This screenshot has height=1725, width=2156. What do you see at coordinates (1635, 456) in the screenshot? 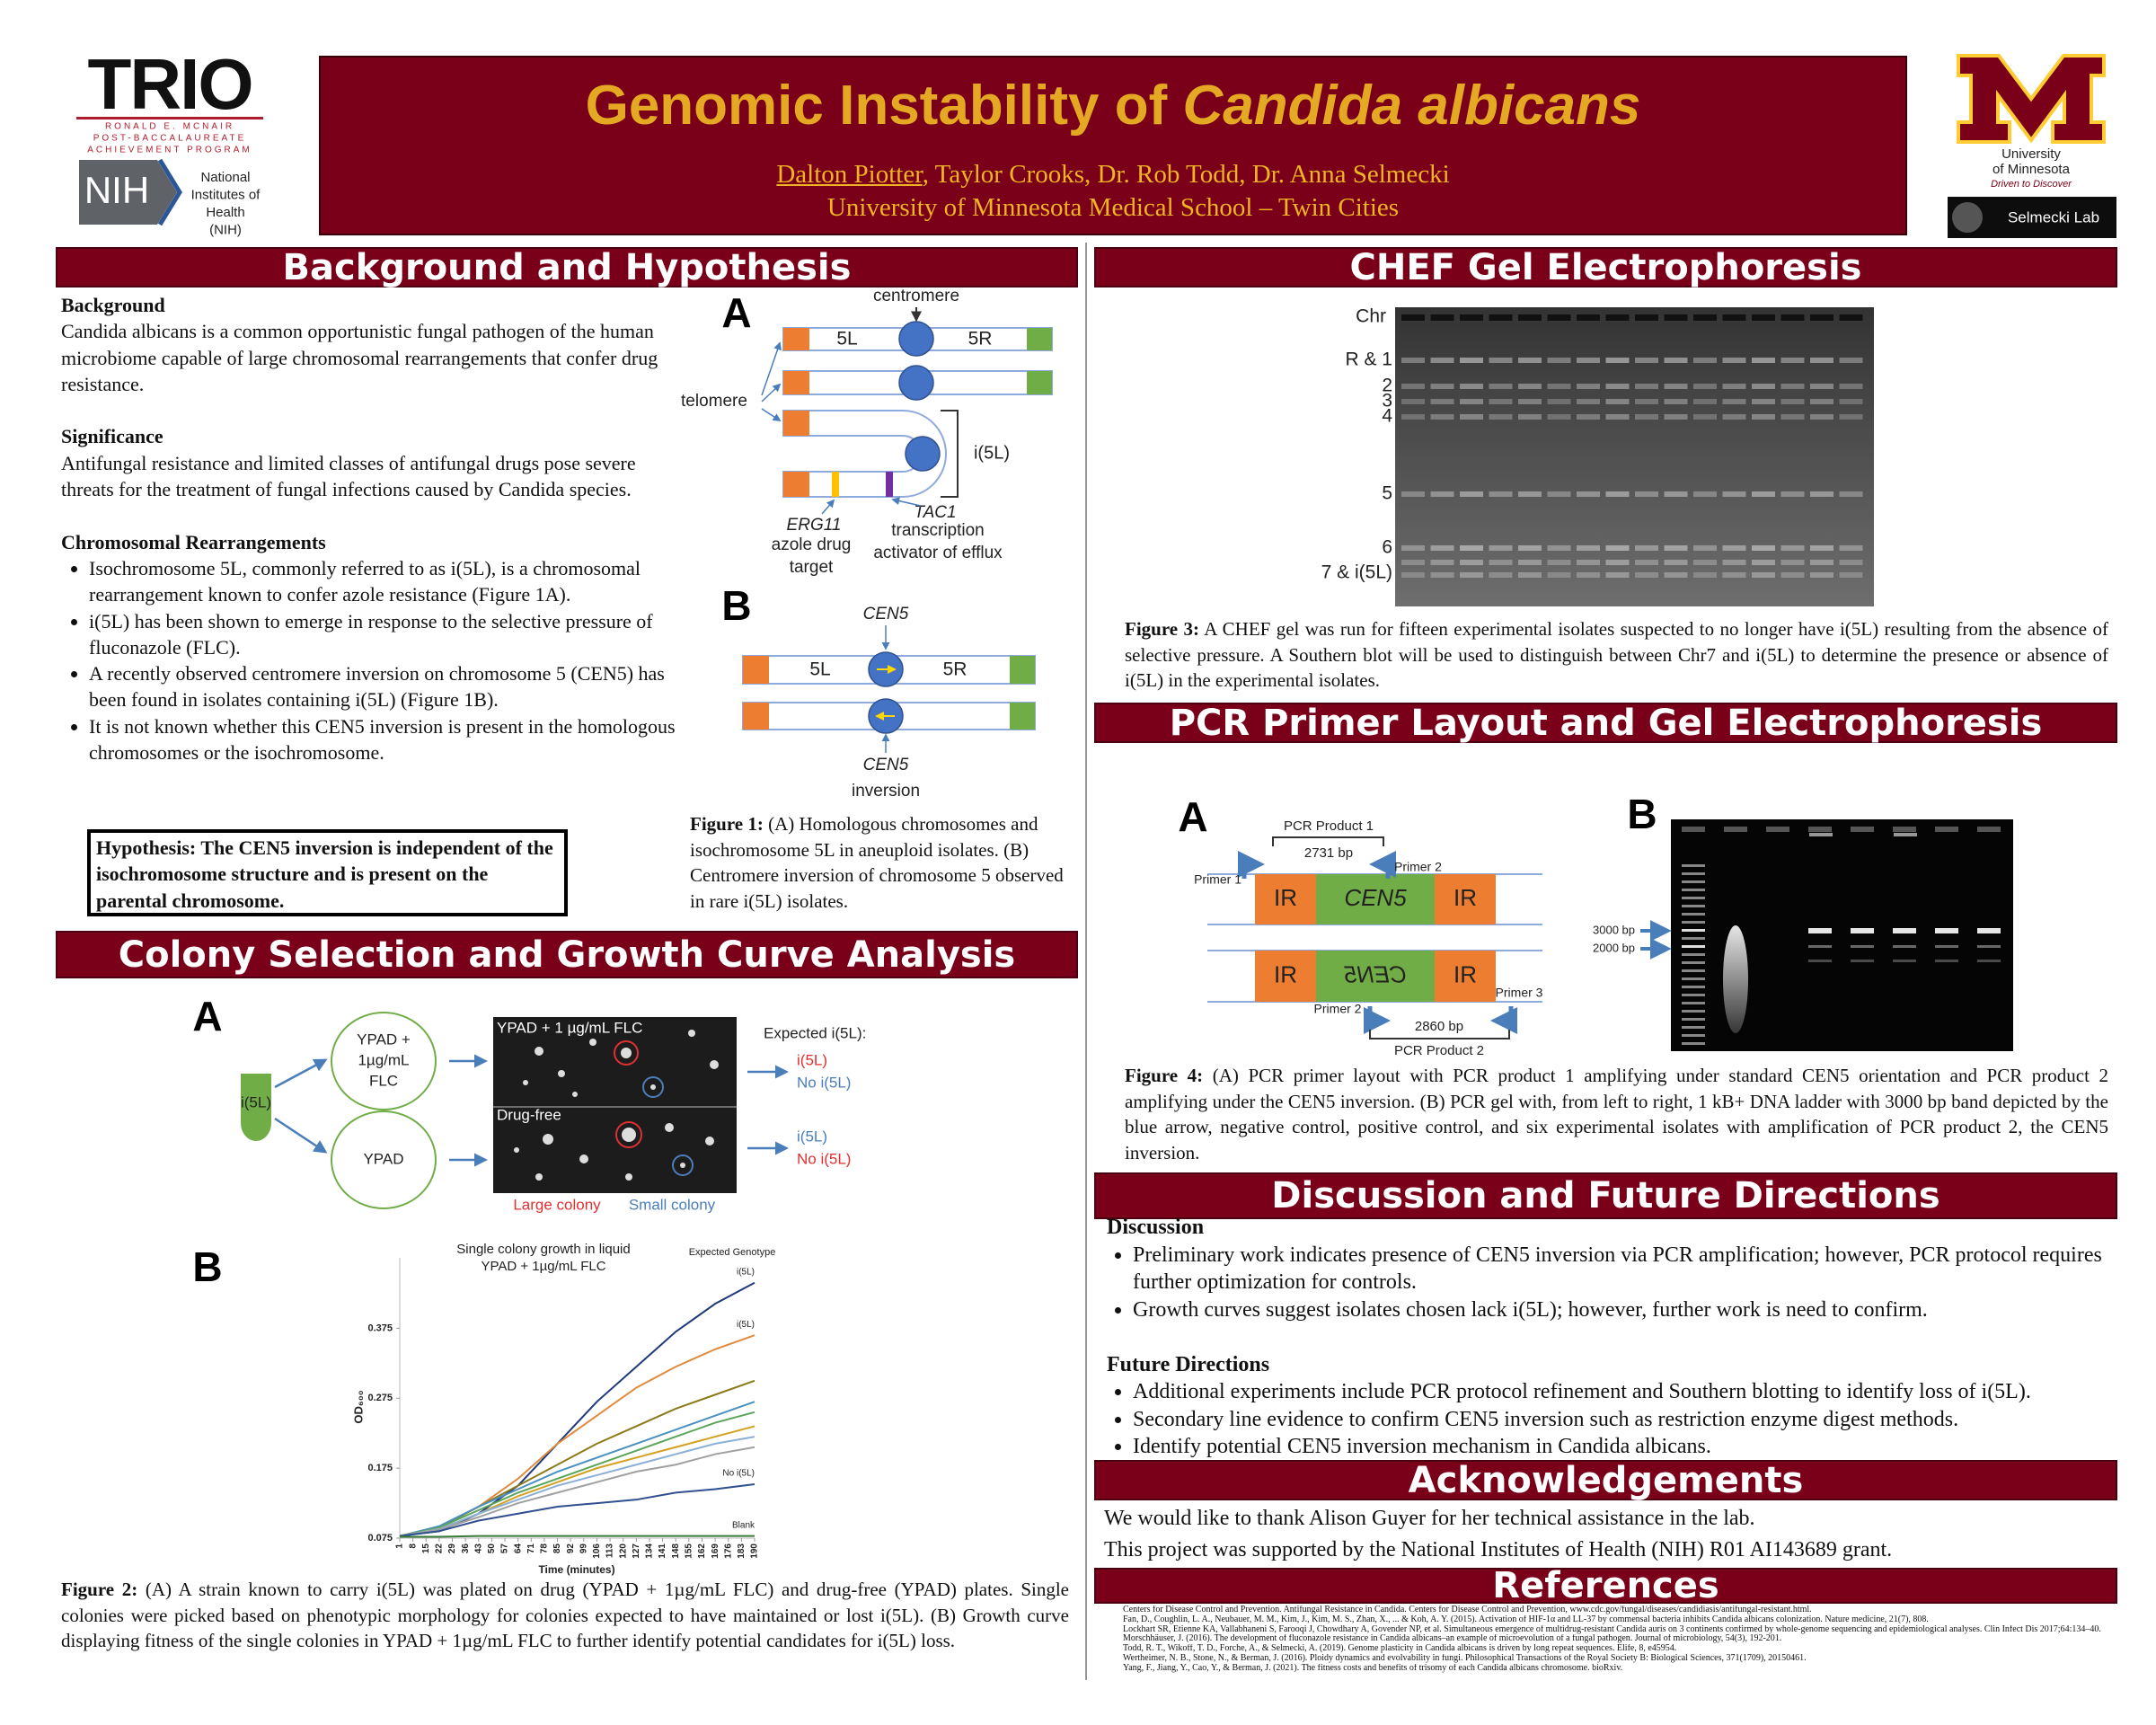
I see `gel-image` at bounding box center [1635, 456].